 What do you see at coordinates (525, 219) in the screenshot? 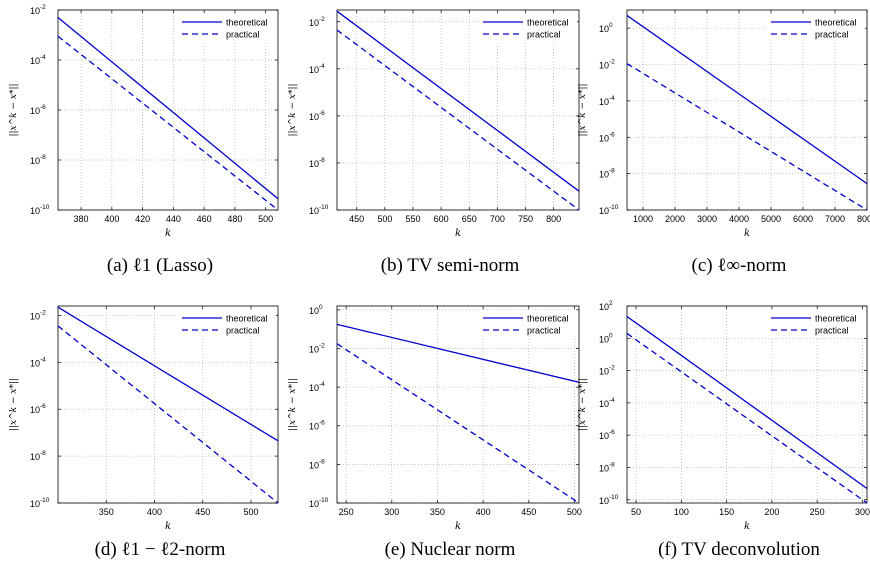
I see `x-tick-label: 750` at bounding box center [525, 219].